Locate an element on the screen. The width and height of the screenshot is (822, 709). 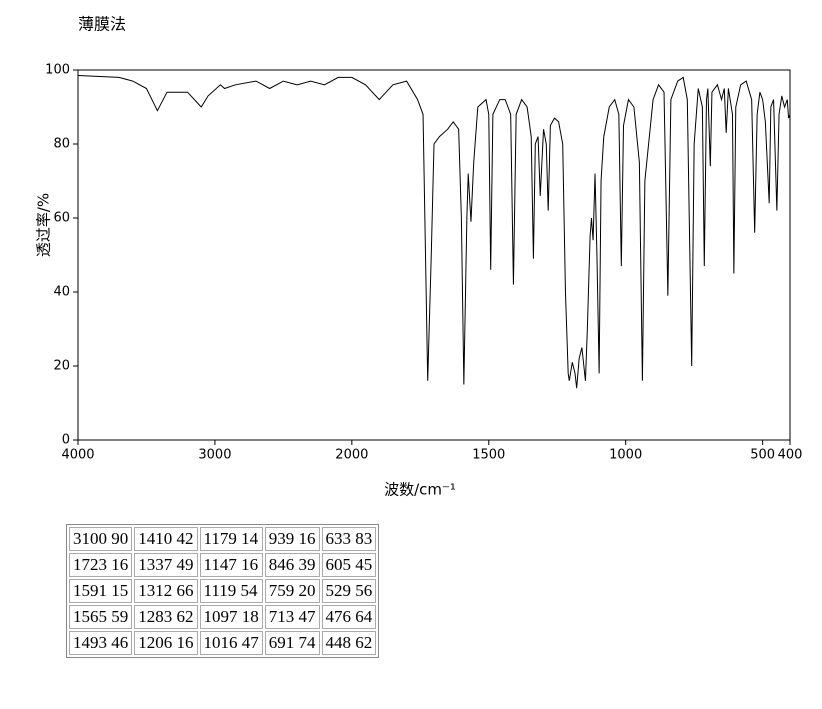
table-row: 1723 16 1337 49 1147 16 846 39 605 45 is located at coordinates (223, 565).